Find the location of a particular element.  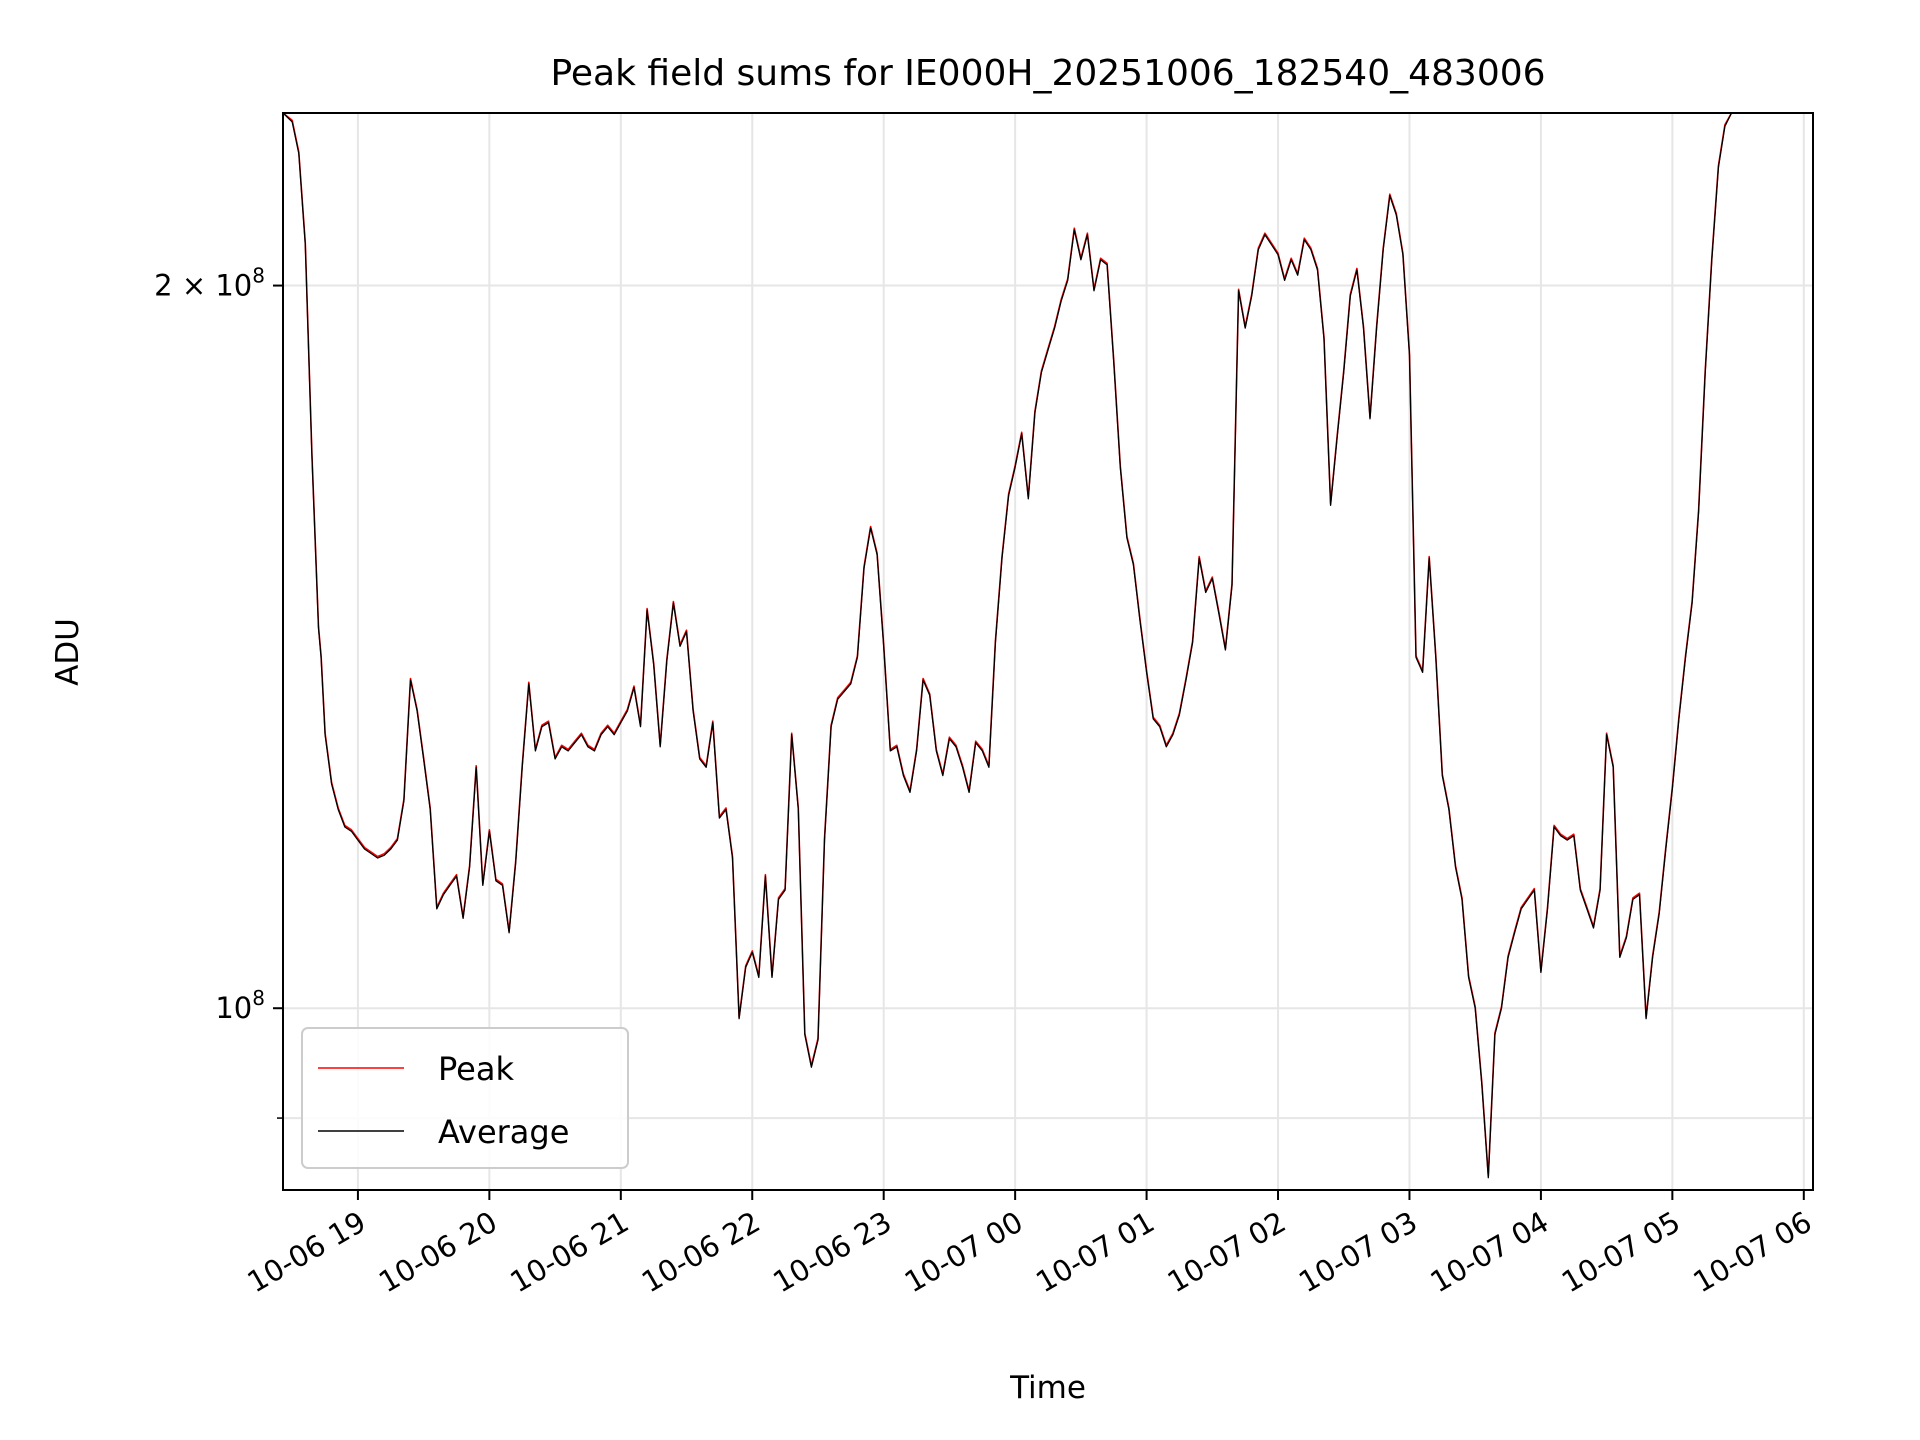

y-tick-label: 2 × 108 is located at coordinates (209, 283).